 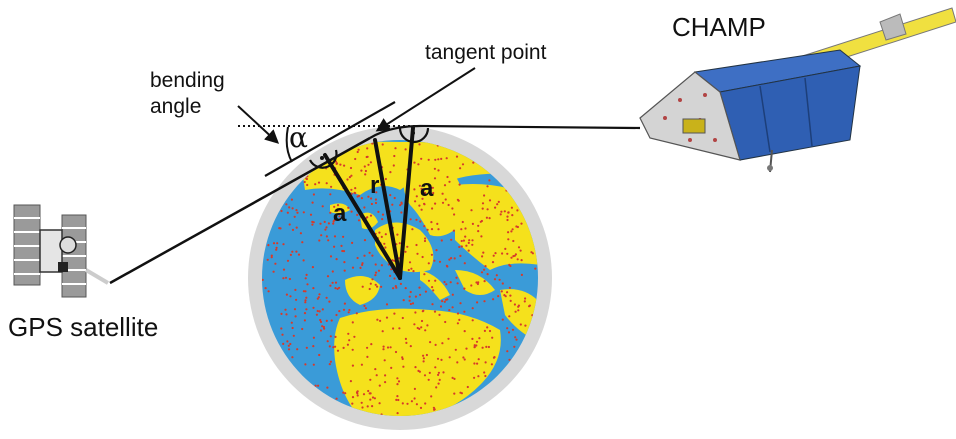 I want to click on radius-lines, so click(x=369, y=203).